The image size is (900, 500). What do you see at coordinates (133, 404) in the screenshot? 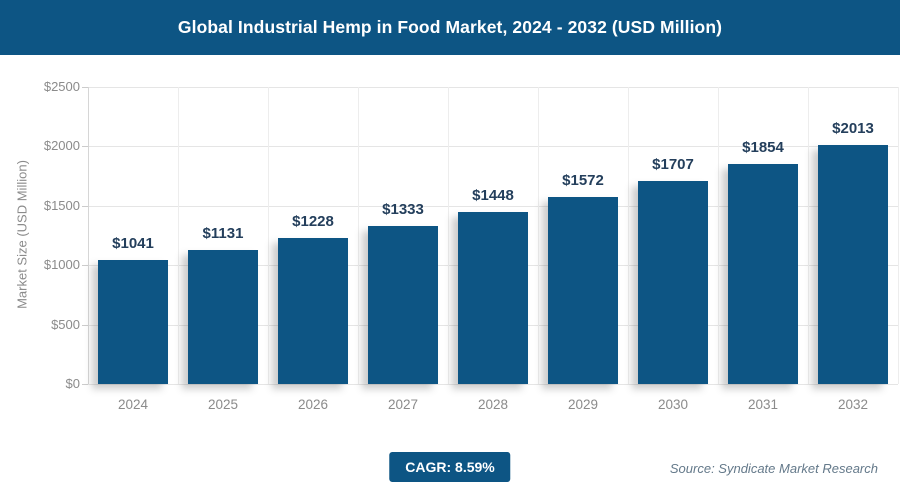
I see `x-axis-tick-label: 2024` at bounding box center [133, 404].